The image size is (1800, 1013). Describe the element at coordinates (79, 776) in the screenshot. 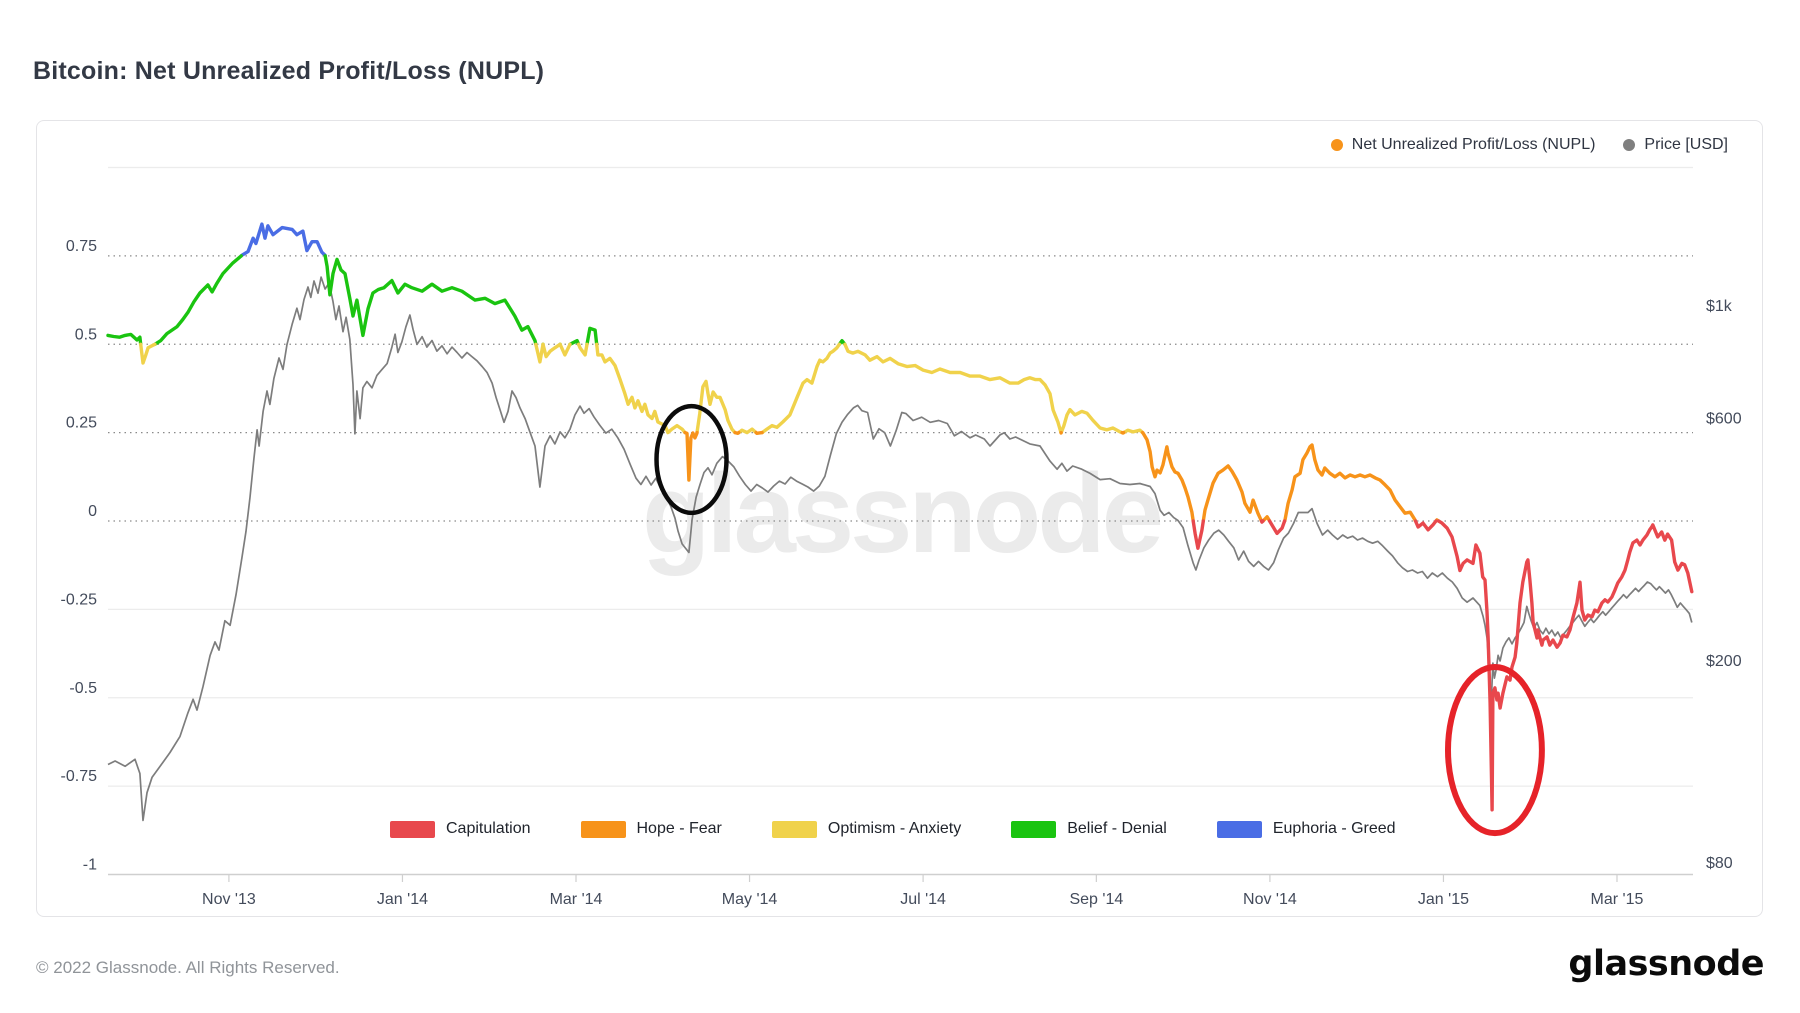

I see `y-left-label--0.75: -0.75` at that location.